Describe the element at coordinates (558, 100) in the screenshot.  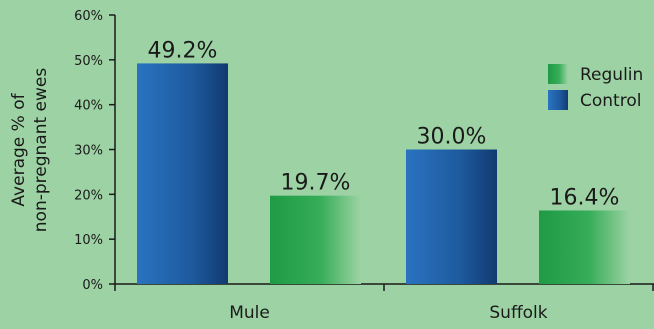
I see `legend-swatch-control` at that location.